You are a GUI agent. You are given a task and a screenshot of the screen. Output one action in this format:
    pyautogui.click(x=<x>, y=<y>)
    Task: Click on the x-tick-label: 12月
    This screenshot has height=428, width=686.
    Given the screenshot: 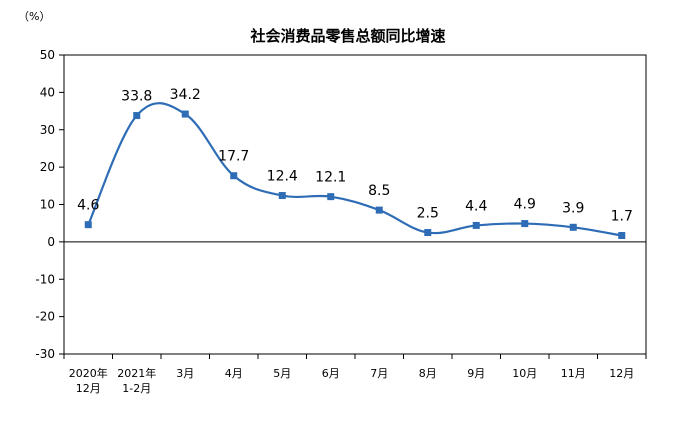 What is the action you would take?
    pyautogui.click(x=621, y=373)
    